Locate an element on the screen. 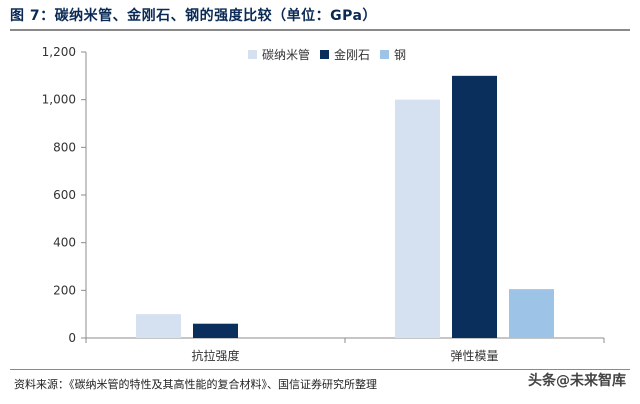 The width and height of the screenshot is (640, 404). legend-label: 碳纳米管 is located at coordinates (286, 54).